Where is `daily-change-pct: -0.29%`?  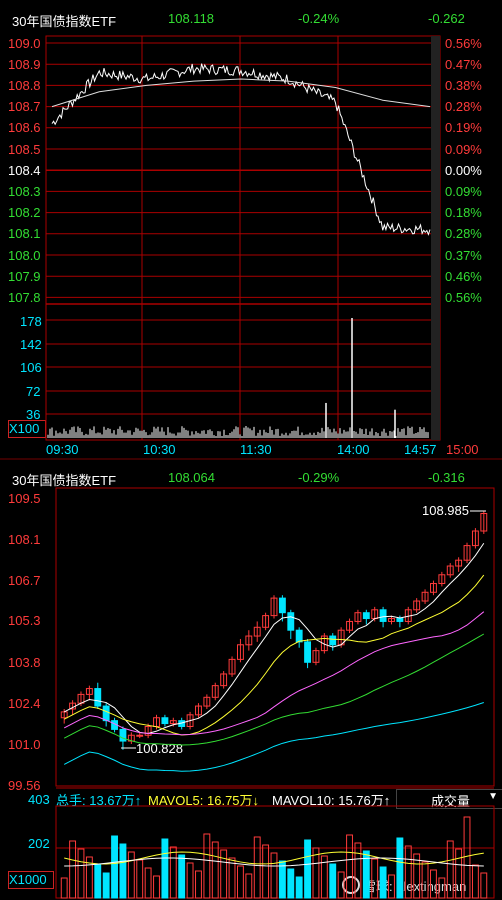 daily-change-pct: -0.29% is located at coordinates (319, 477).